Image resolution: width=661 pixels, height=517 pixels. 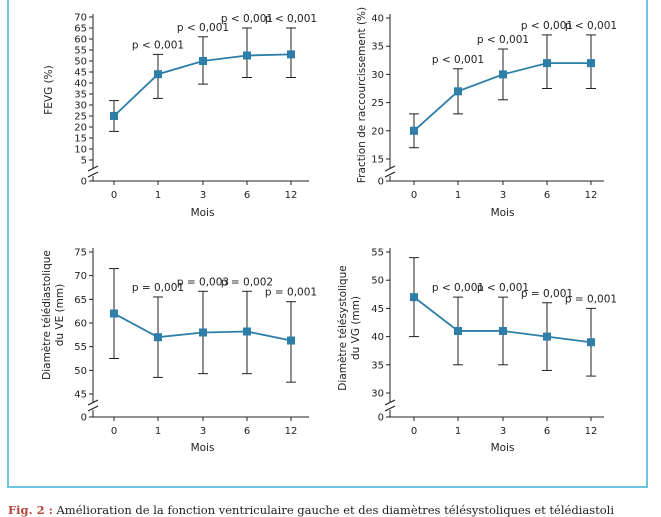 I want to click on y-axis-label: FEVG (%), so click(x=49, y=90).